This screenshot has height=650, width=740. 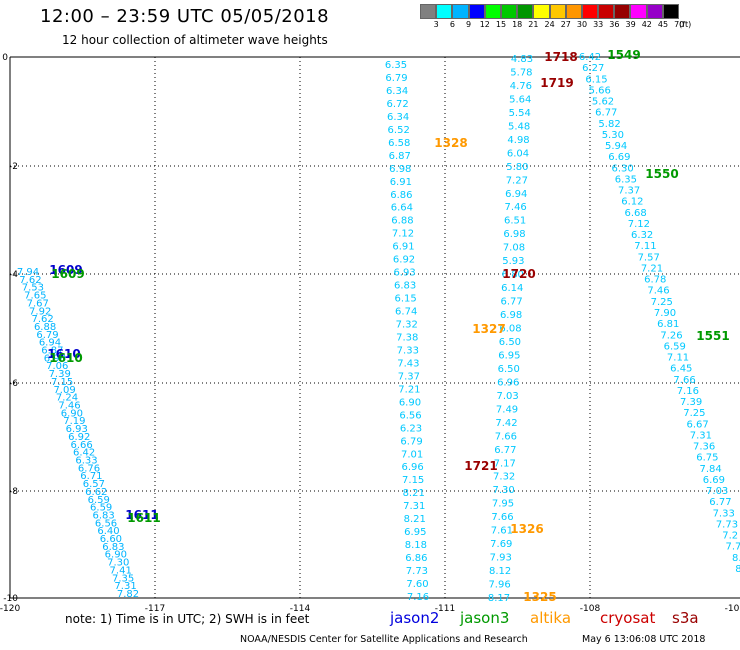 What do you see at coordinates (623, 55) in the screenshot?
I see `orbit-time-marker: 1549` at bounding box center [623, 55].